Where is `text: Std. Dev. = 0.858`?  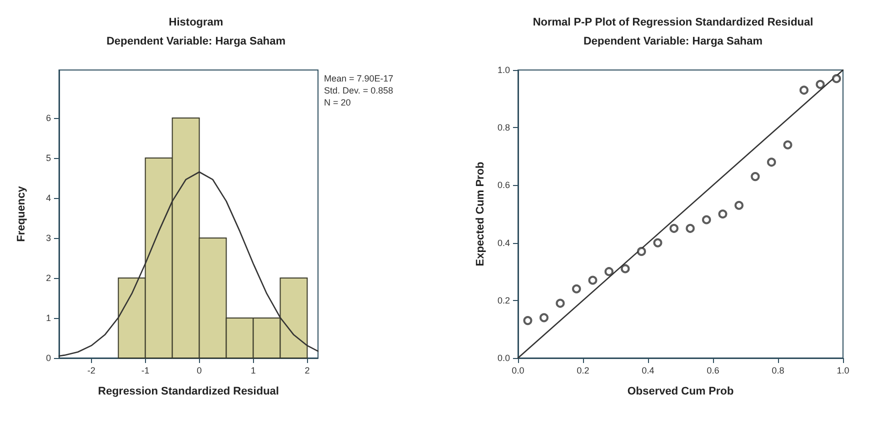
text: Std. Dev. = 0.858 is located at coordinates (359, 91).